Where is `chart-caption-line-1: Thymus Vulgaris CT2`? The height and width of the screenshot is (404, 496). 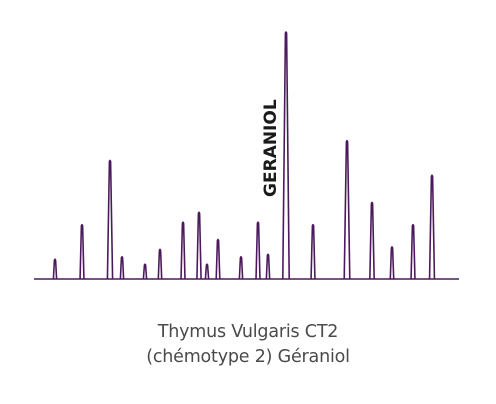
chart-caption-line-1: Thymus Vulgaris CT2 is located at coordinates (248, 332).